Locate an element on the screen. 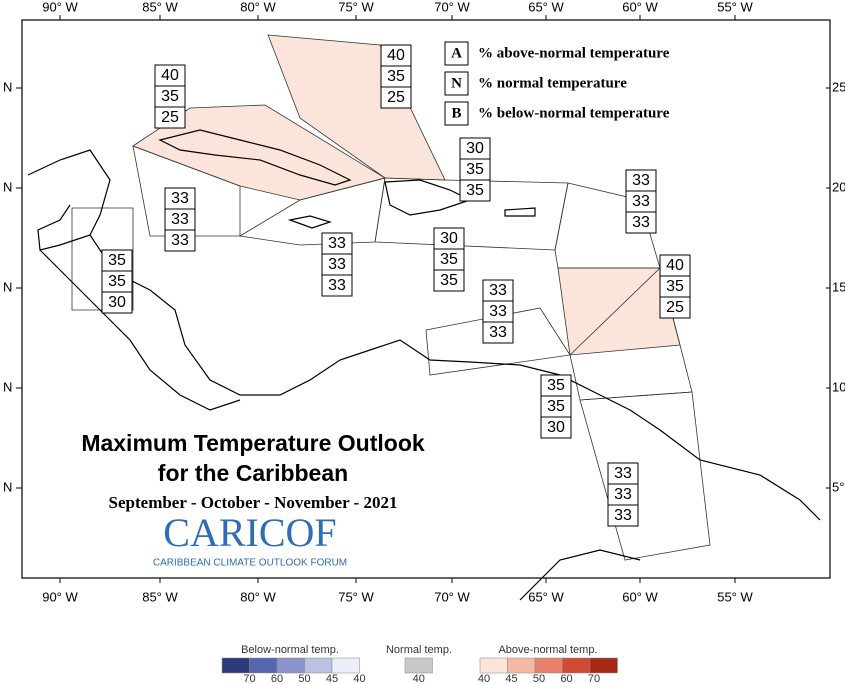 The image size is (845, 684). lon-label: 60° W is located at coordinates (640, 7).